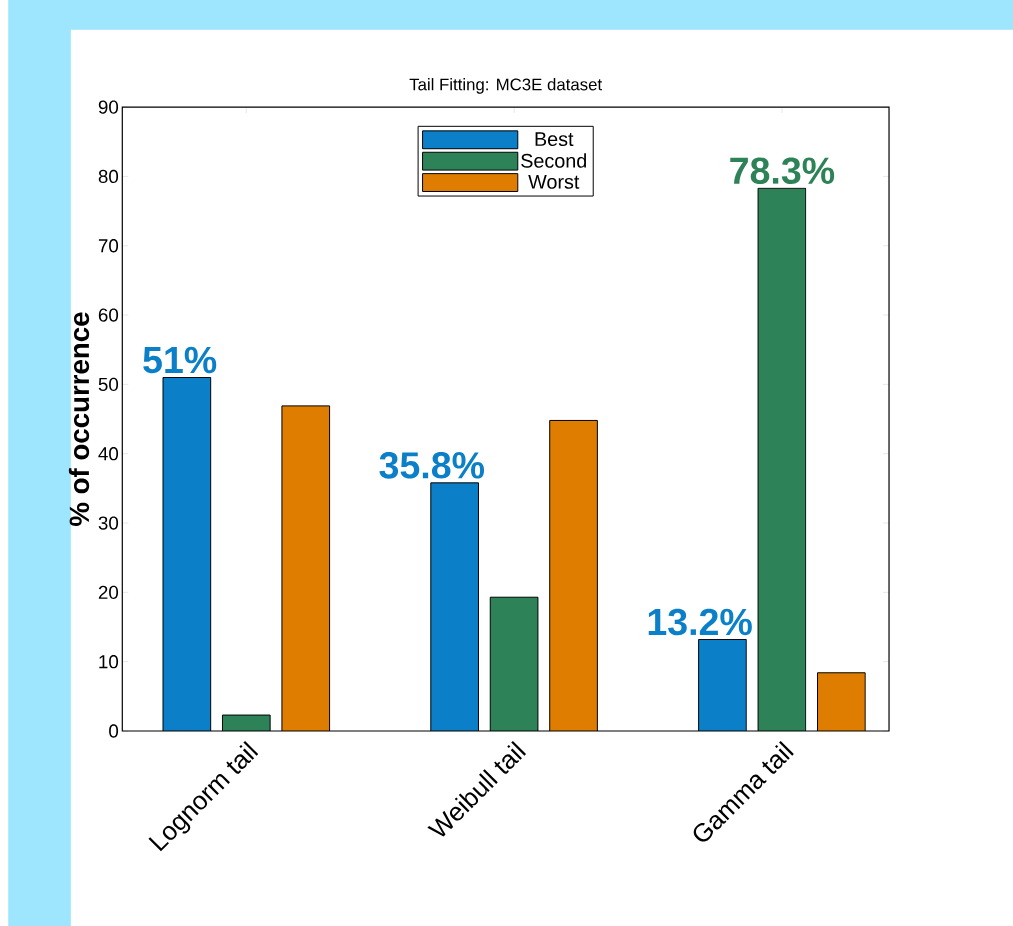 This screenshot has height=926, width=1013. I want to click on y-tick-label: 90, so click(108, 107).